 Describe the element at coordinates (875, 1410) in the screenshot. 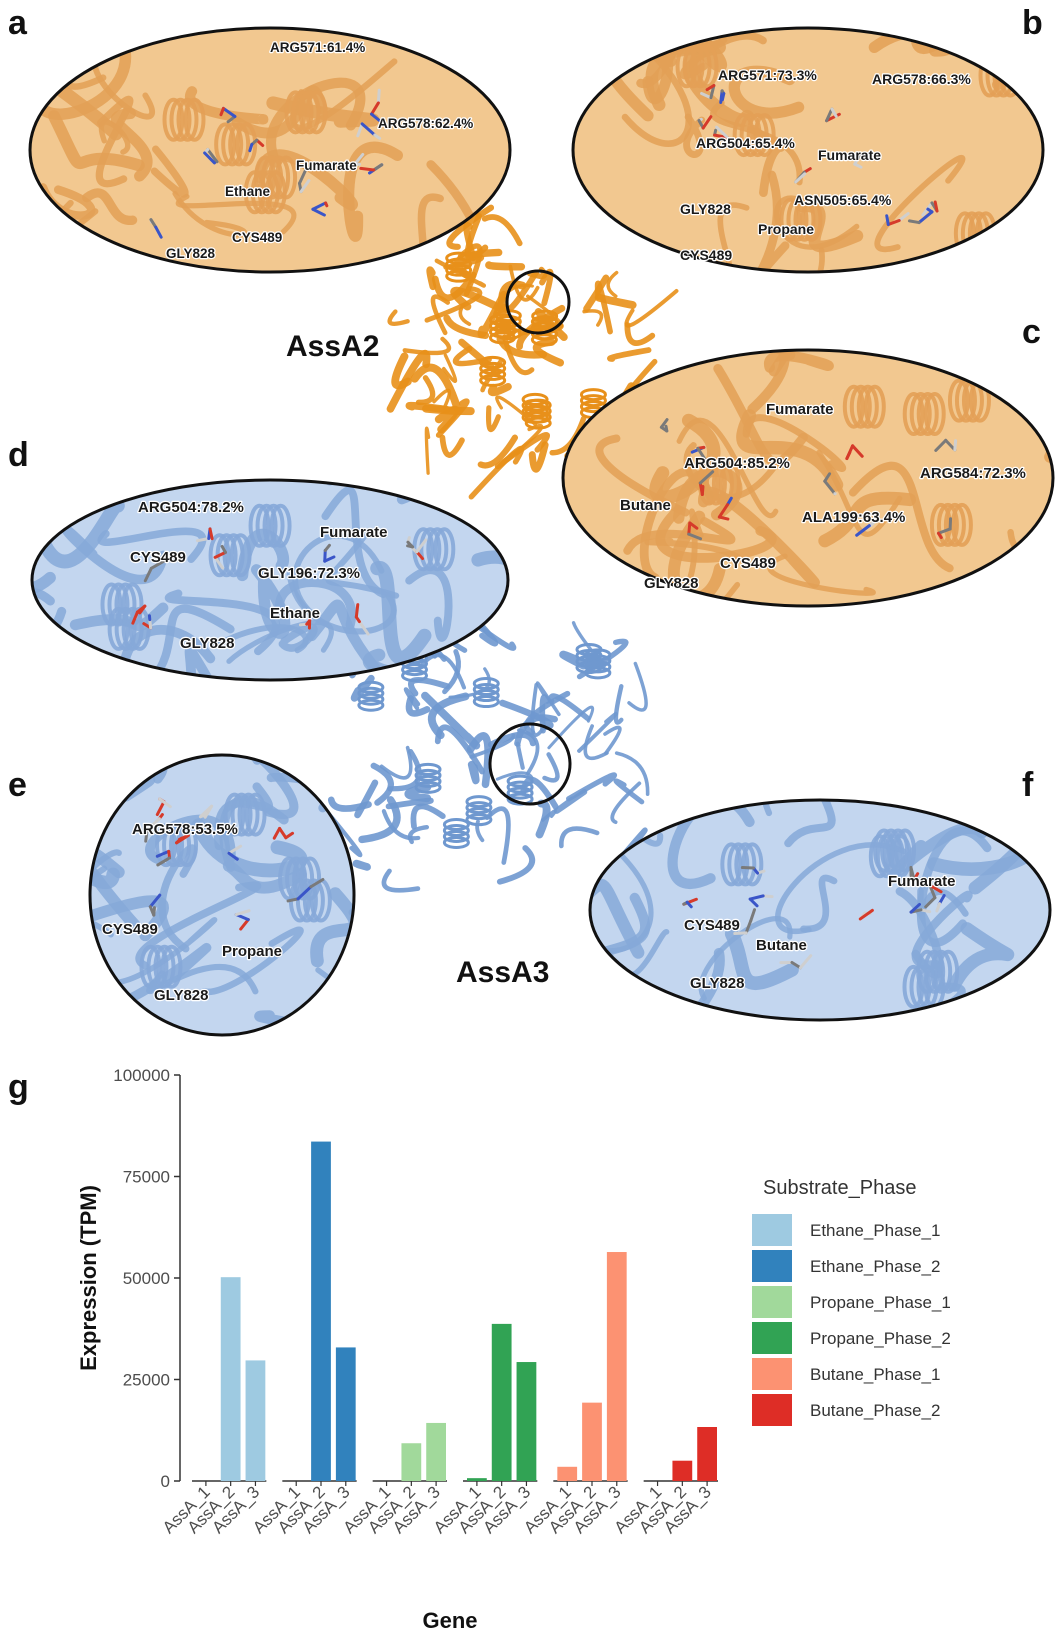

I see `legend-label: Butane_Phase_2` at that location.